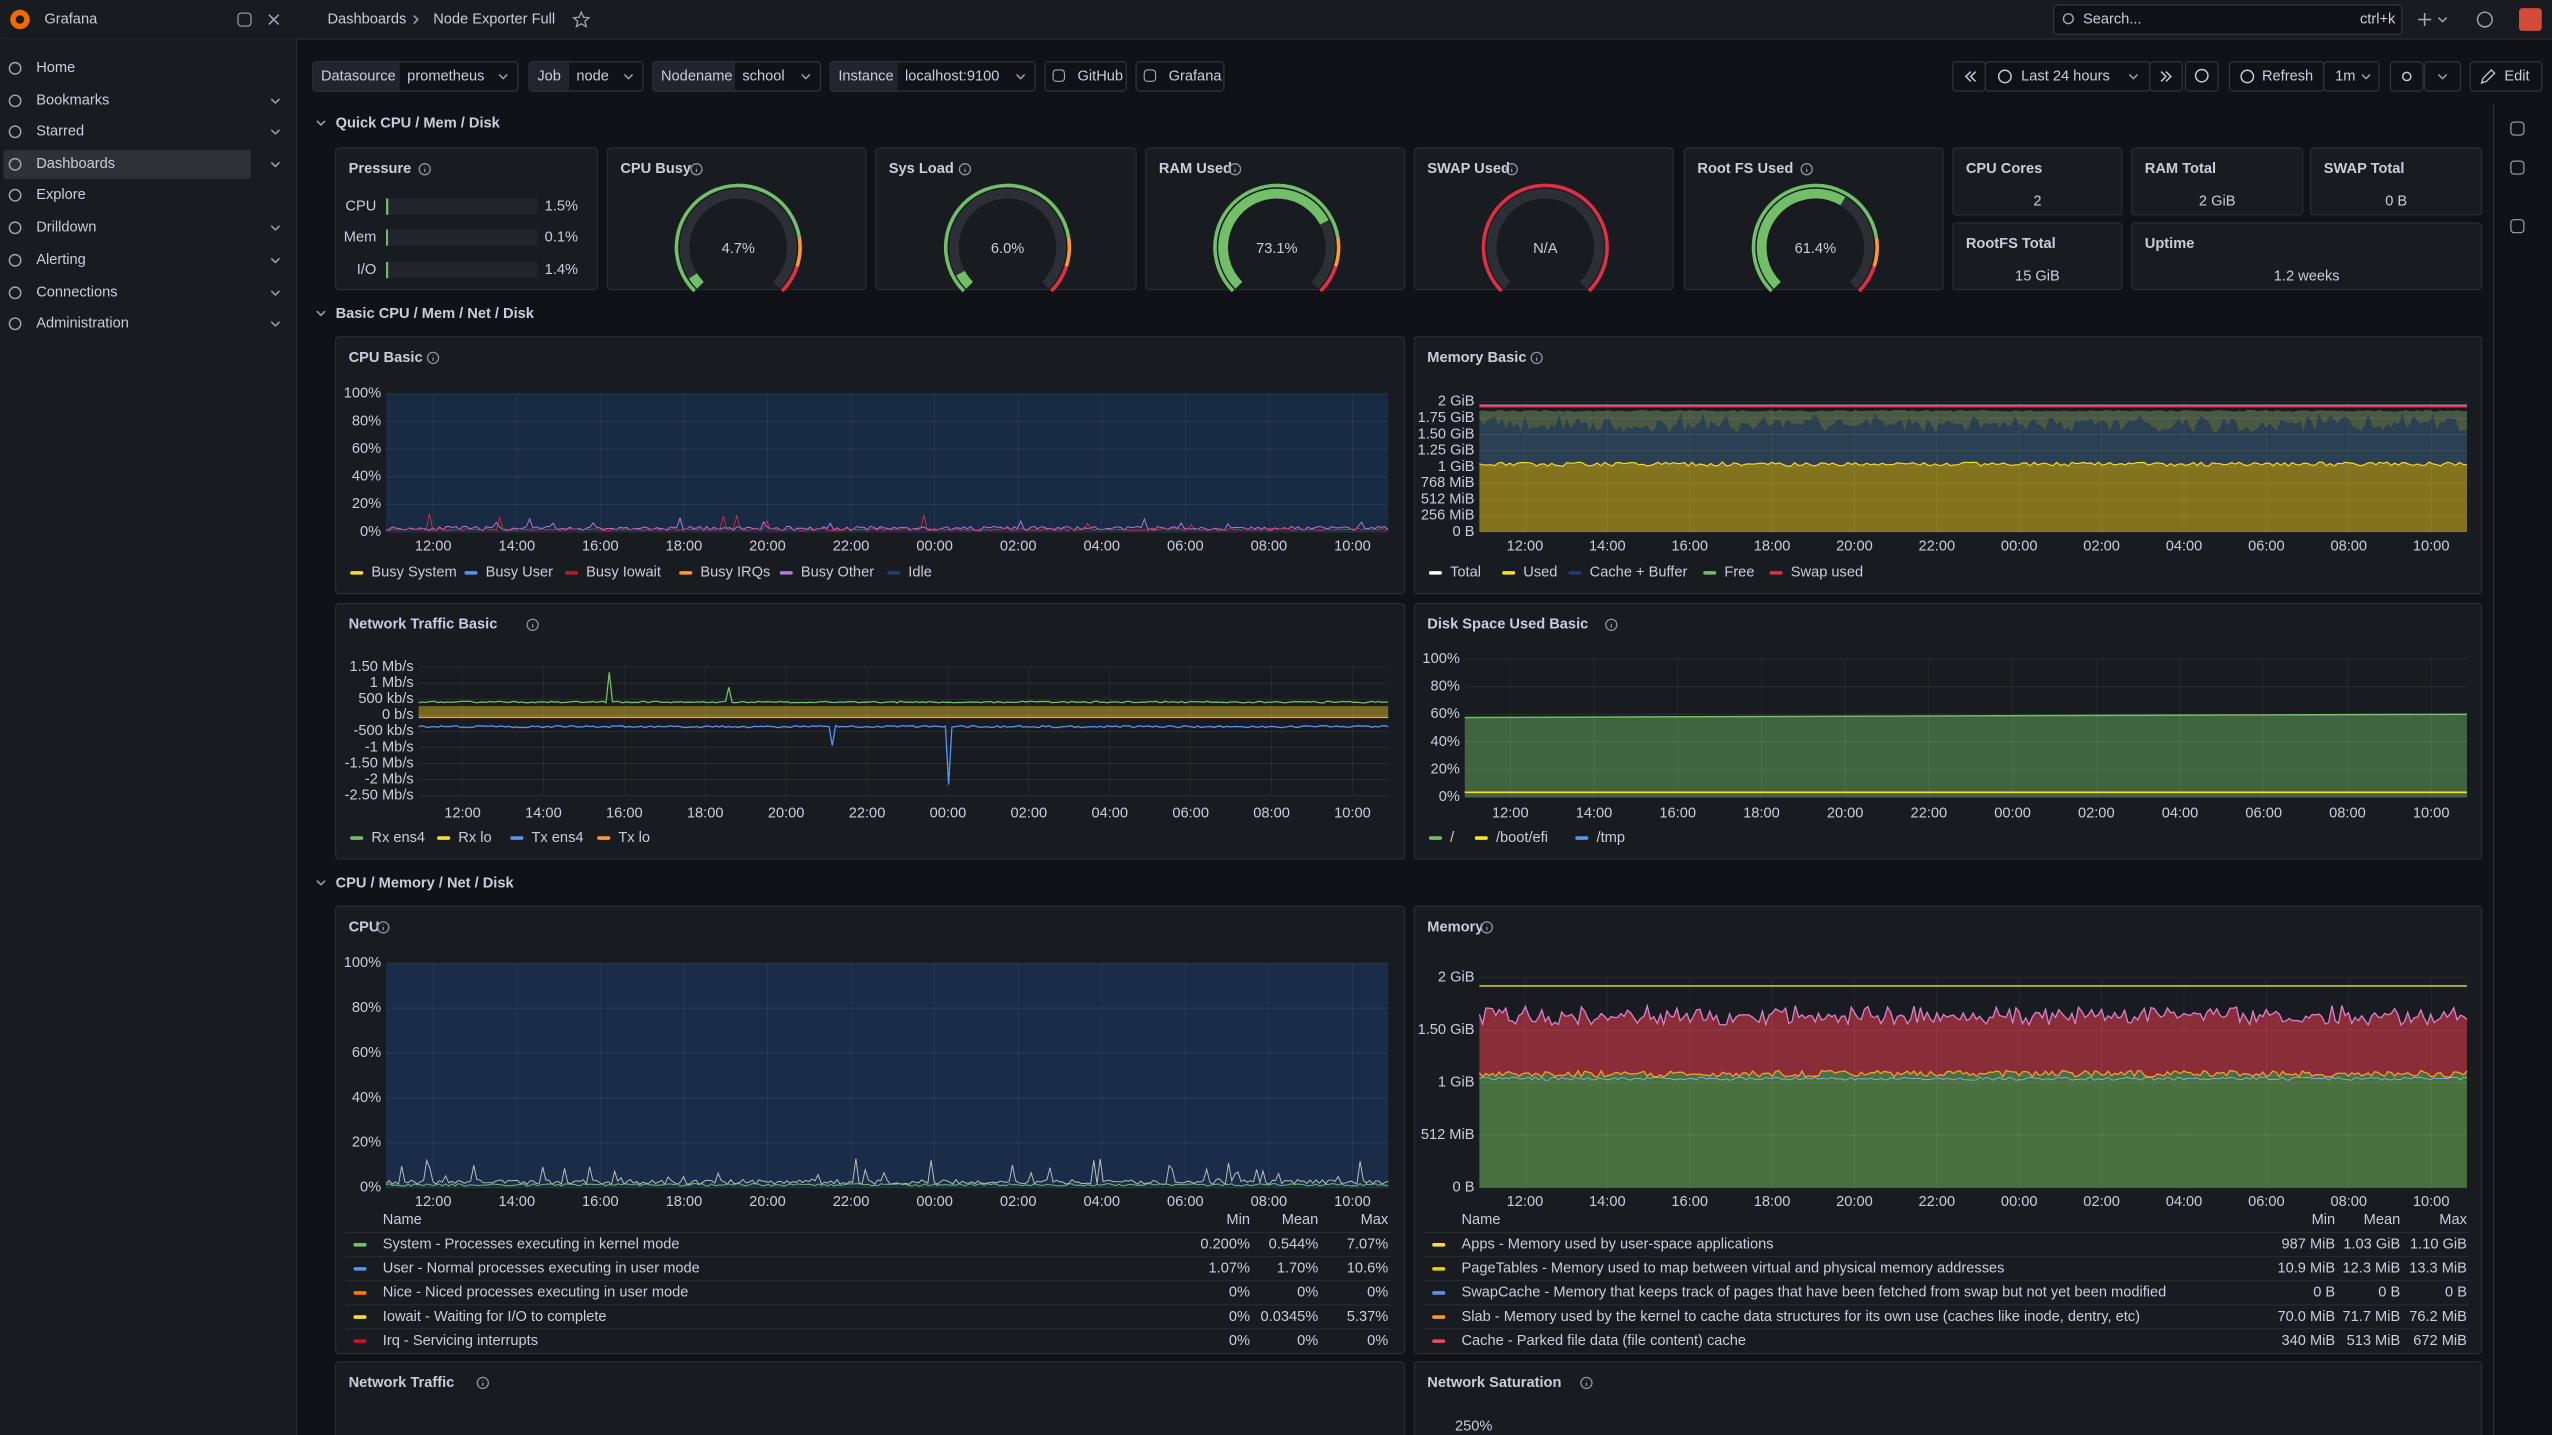 The height and width of the screenshot is (1435, 2552). What do you see at coordinates (387, 237) in the screenshot?
I see `pressure-bar` at bounding box center [387, 237].